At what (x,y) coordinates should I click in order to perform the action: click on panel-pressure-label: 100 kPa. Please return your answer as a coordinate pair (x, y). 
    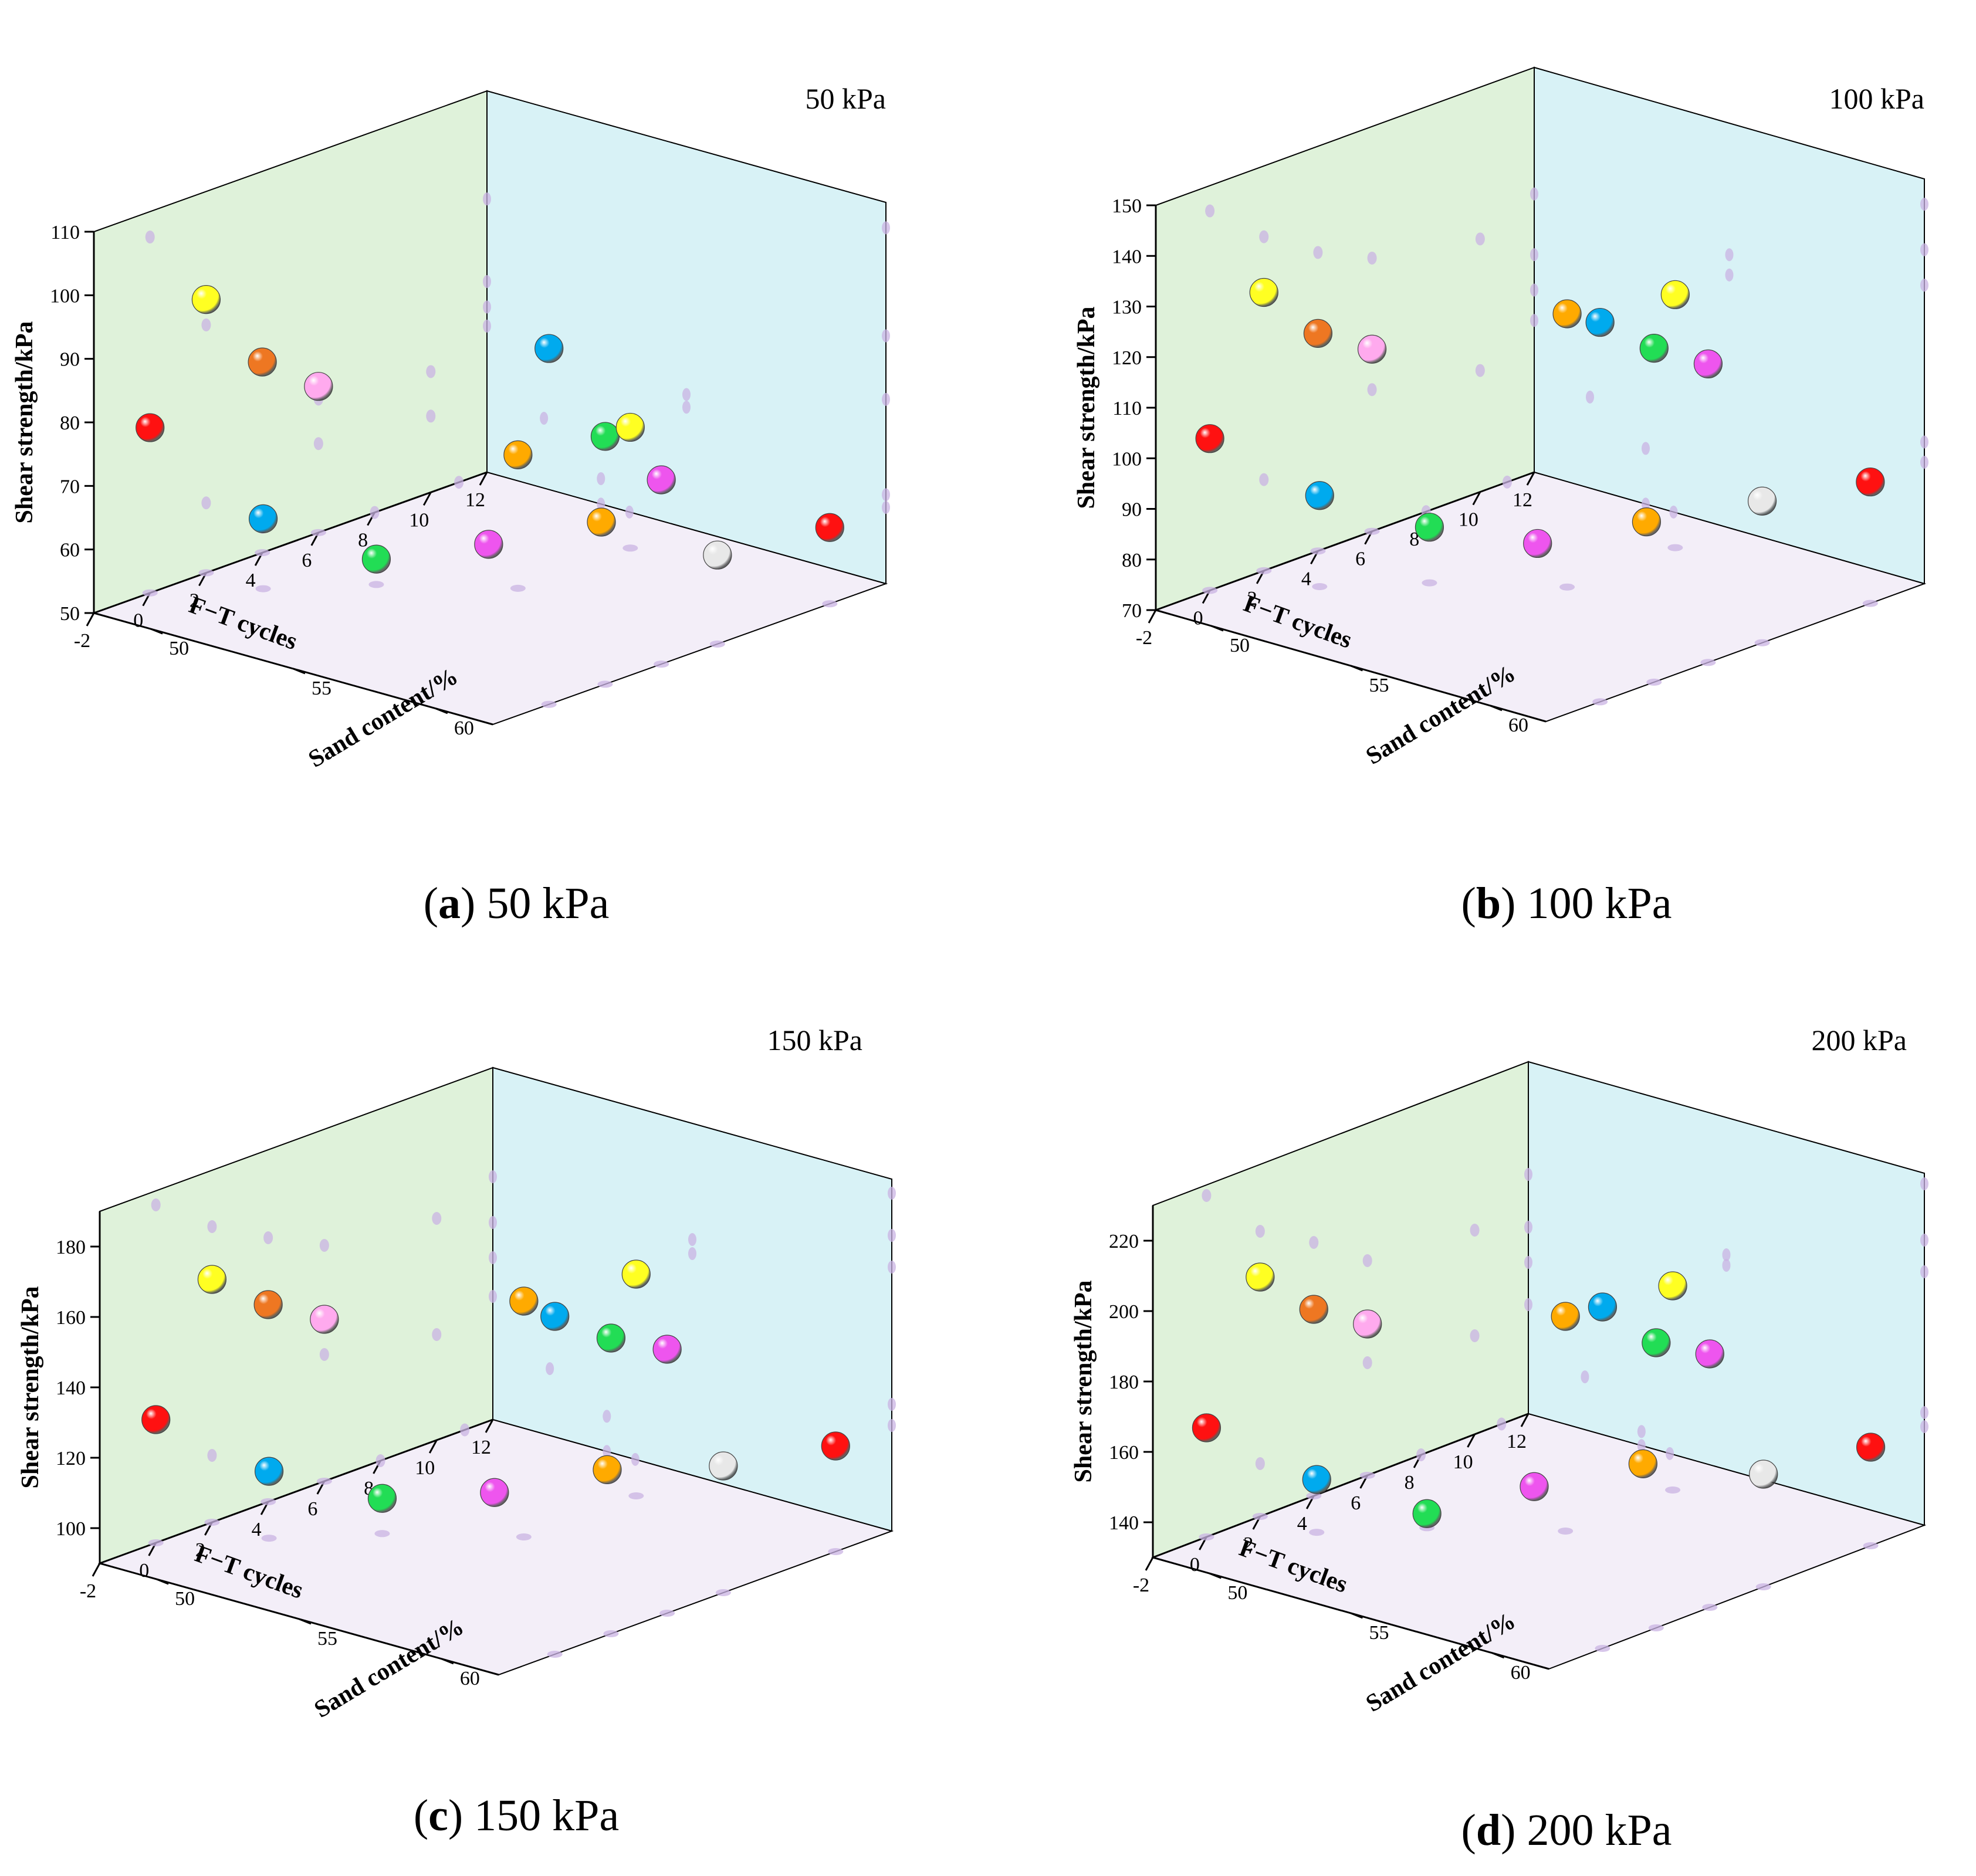
    Looking at the image, I should click on (1877, 98).